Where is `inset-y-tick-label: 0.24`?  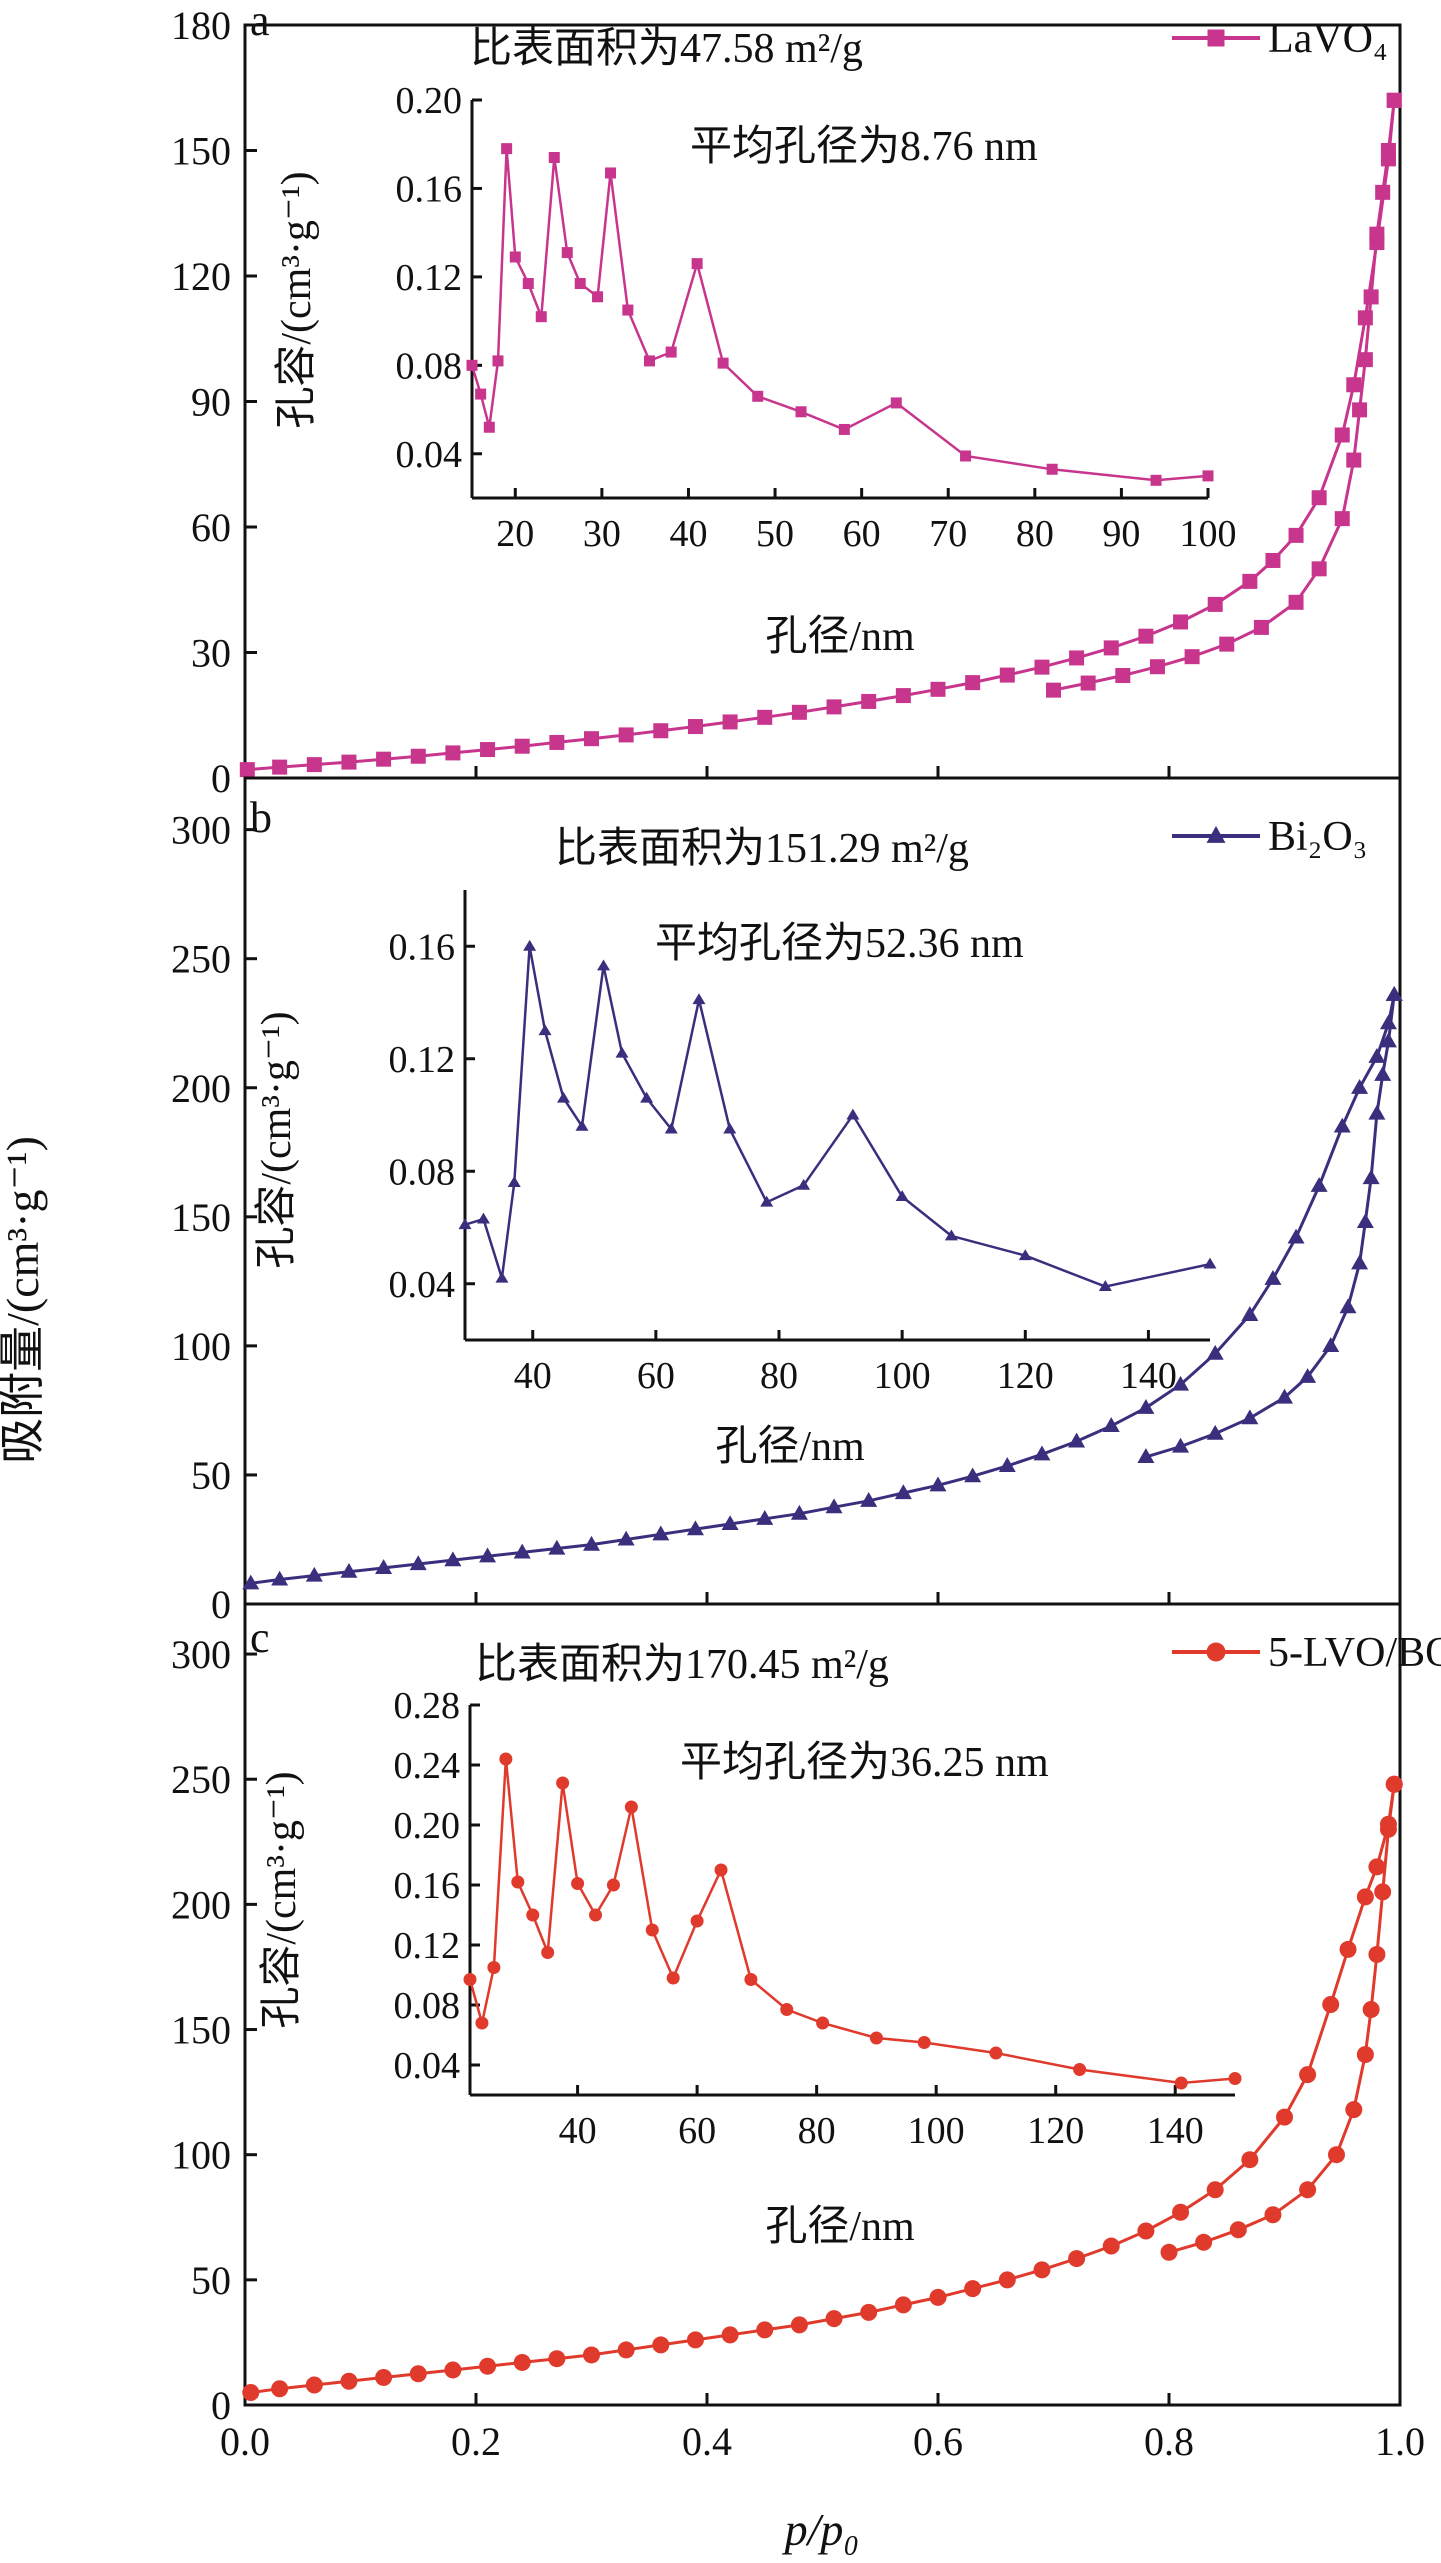
inset-y-tick-label: 0.24 is located at coordinates (427, 1766).